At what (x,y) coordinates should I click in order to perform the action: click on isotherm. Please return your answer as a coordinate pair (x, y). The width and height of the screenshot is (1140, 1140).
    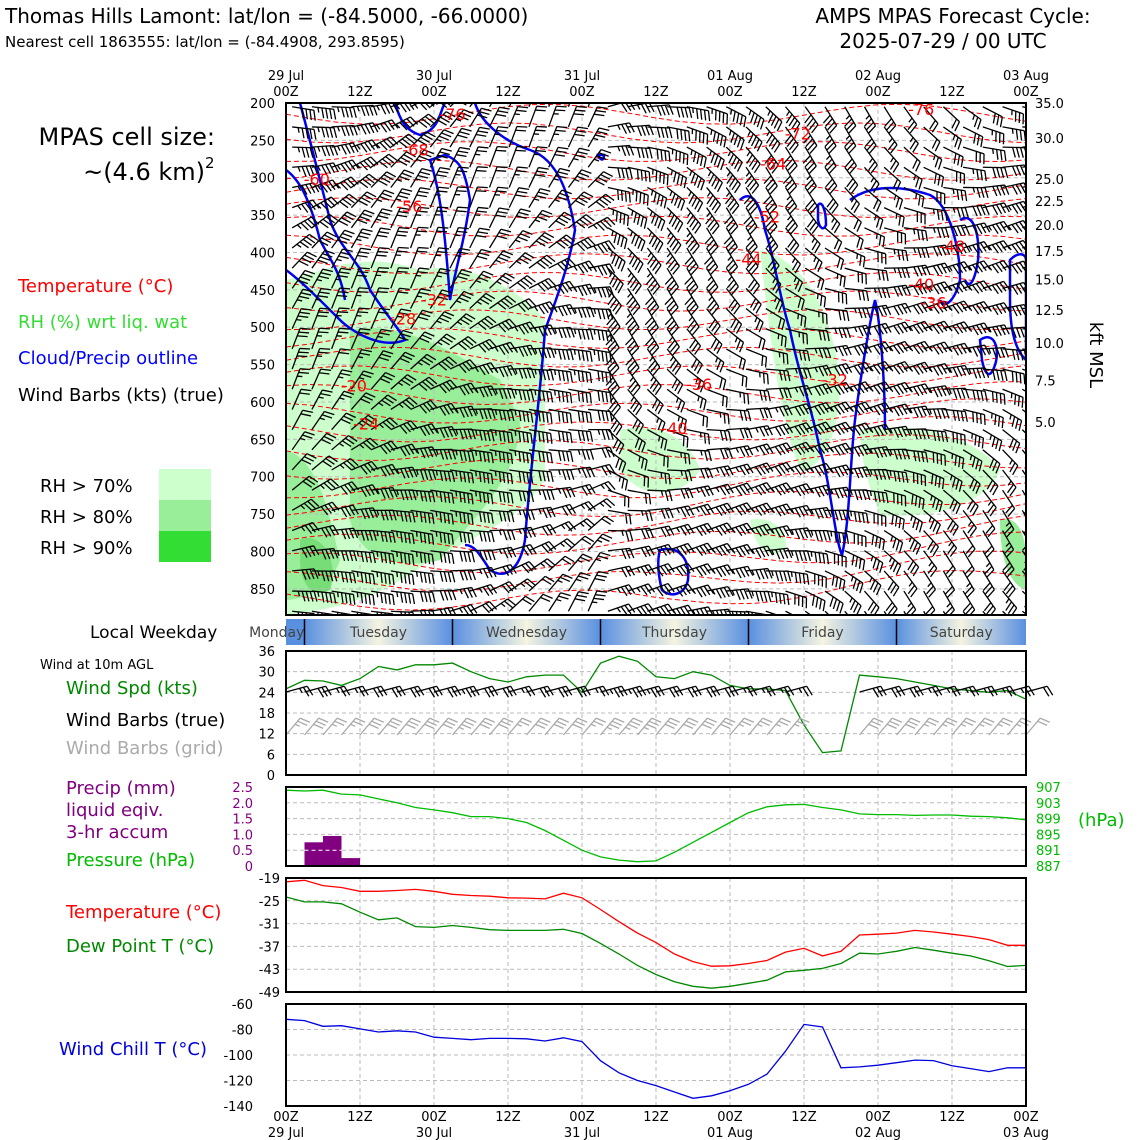
    Looking at the image, I should click on (656, 393).